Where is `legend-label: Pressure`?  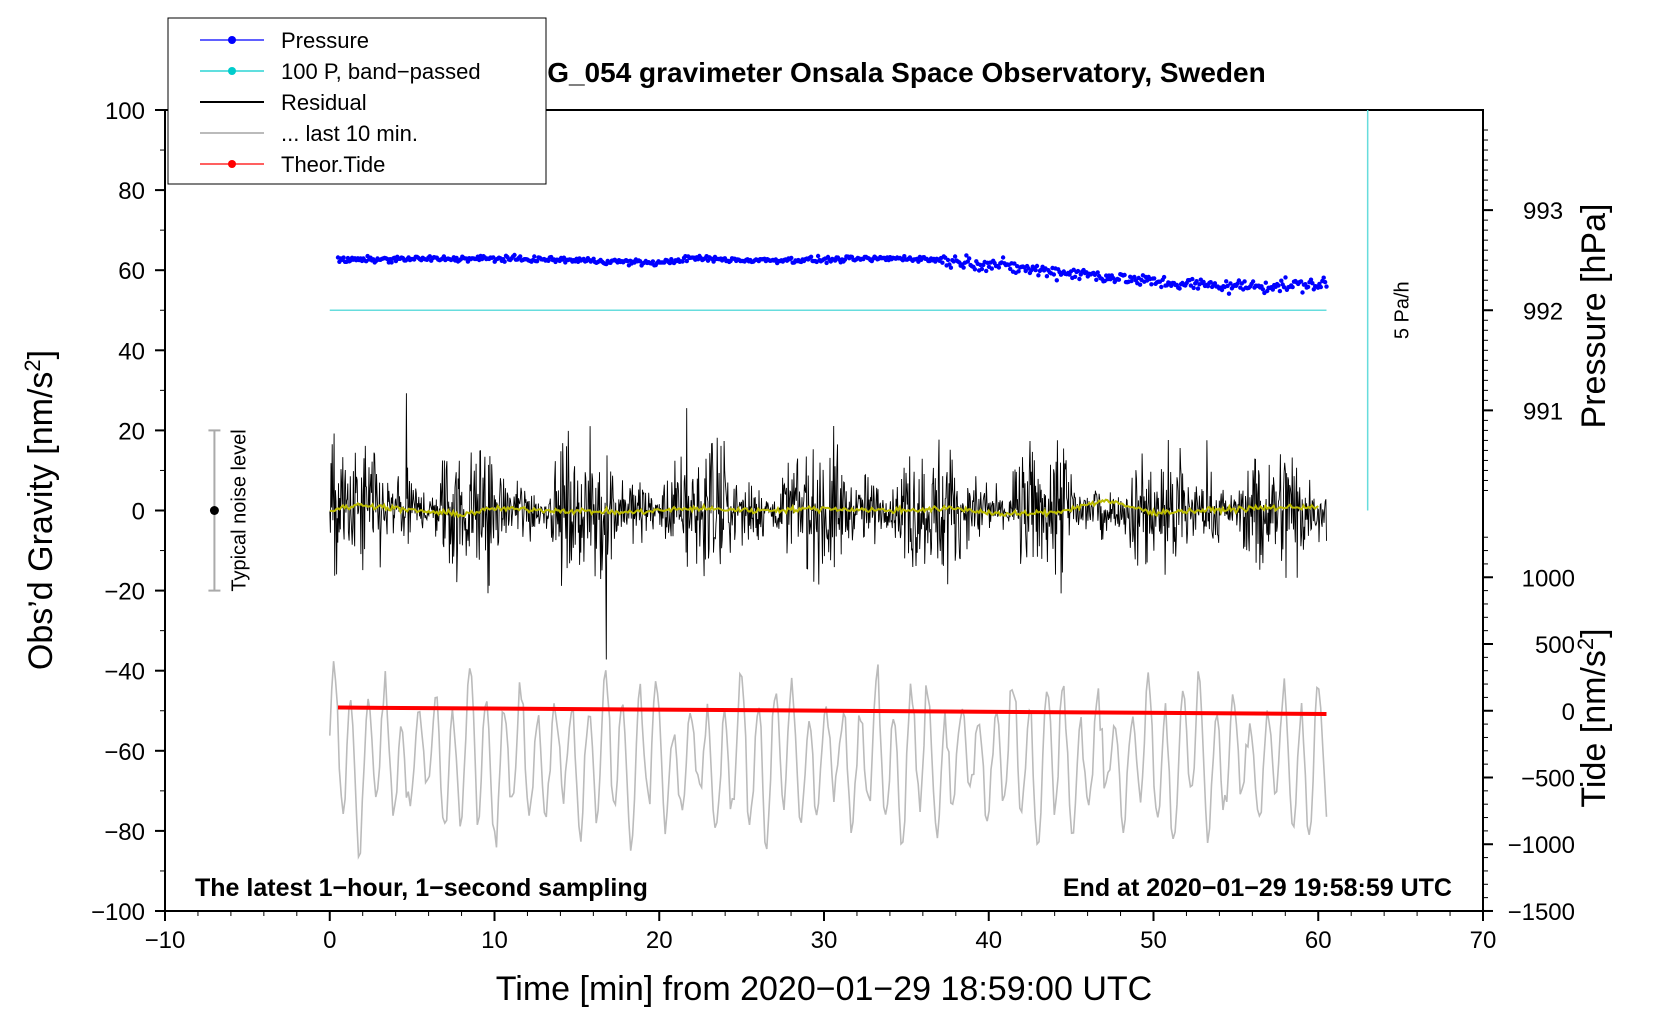 legend-label: Pressure is located at coordinates (325, 40).